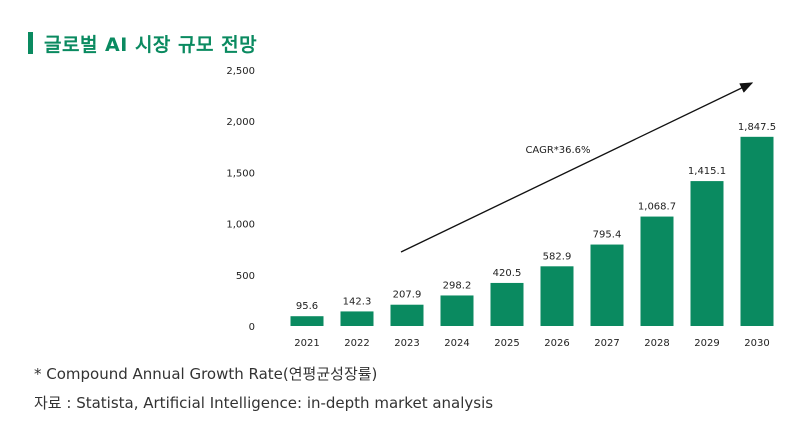  What do you see at coordinates (456, 343) in the screenshot?
I see `x-tick-label: 2024` at bounding box center [456, 343].